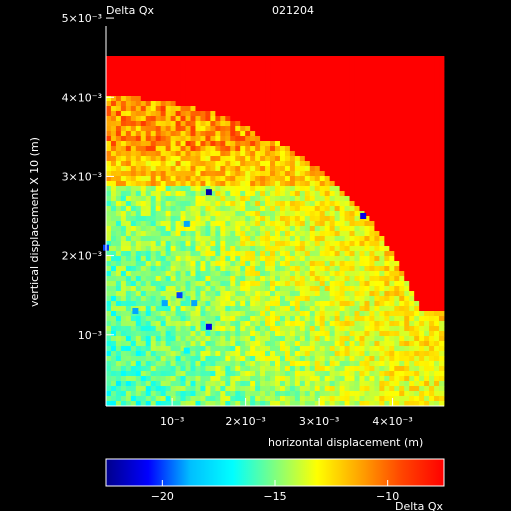 Image resolution: width=511 pixels, height=511 pixels. What do you see at coordinates (387, 496) in the screenshot?
I see `colorbar-tick-label: −10` at bounding box center [387, 496].